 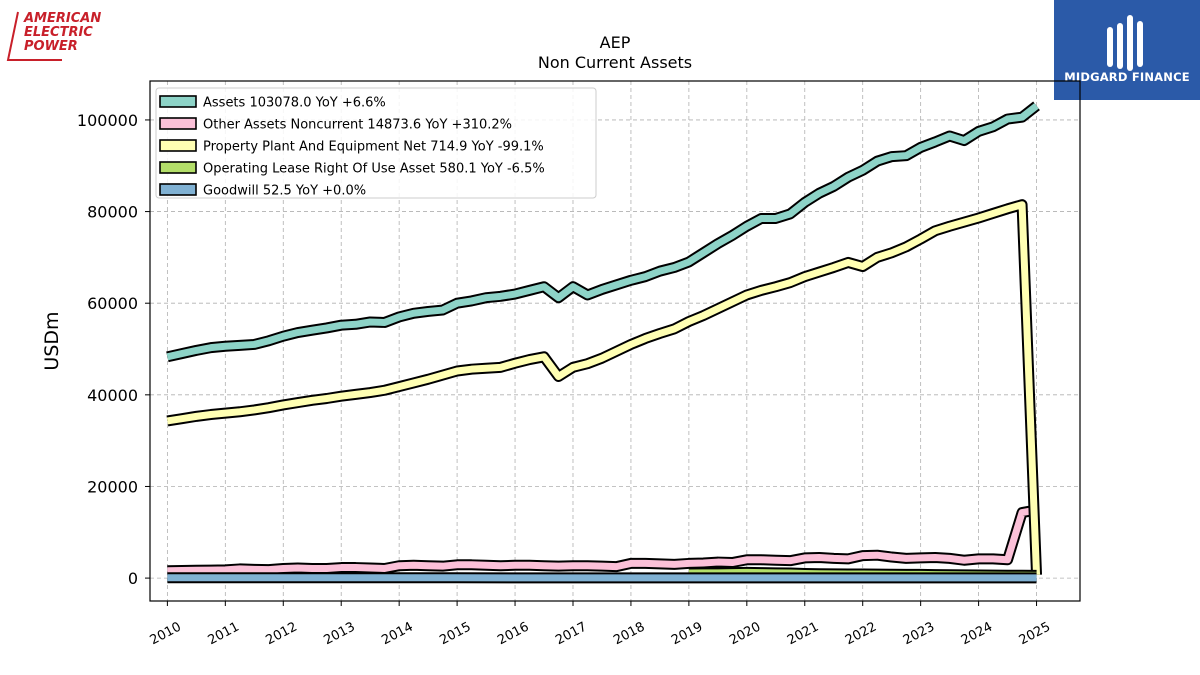 I want to click on y-tick-label: 40000, so click(x=112, y=395).